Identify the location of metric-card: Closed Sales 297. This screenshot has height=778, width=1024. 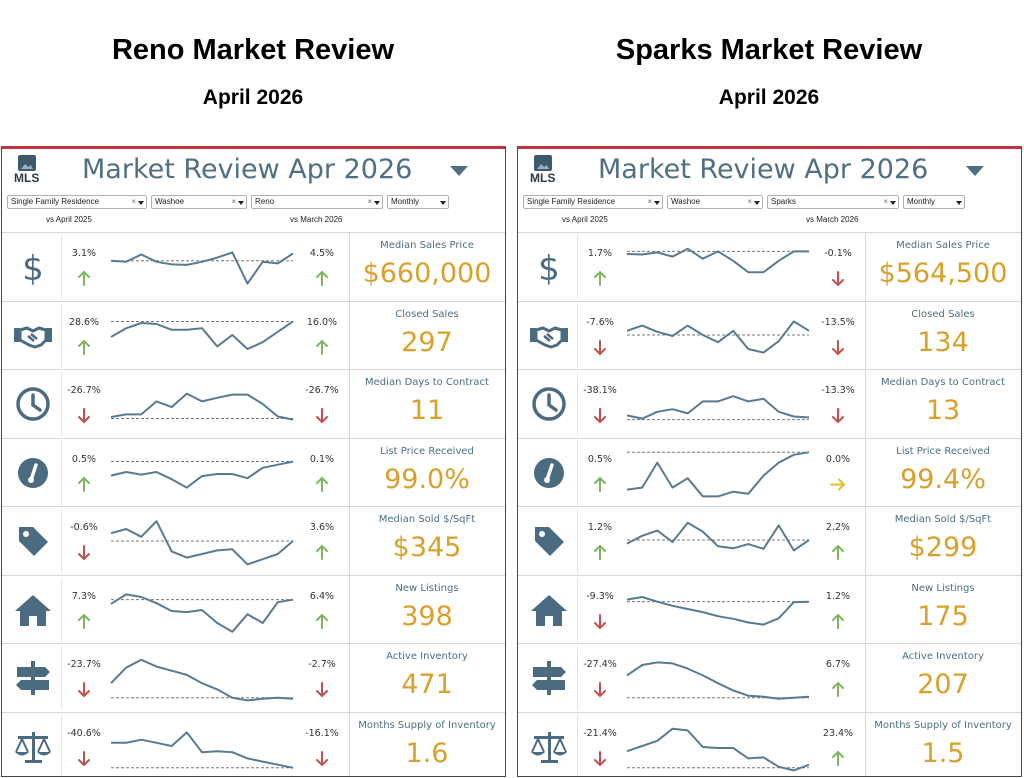
(427, 335).